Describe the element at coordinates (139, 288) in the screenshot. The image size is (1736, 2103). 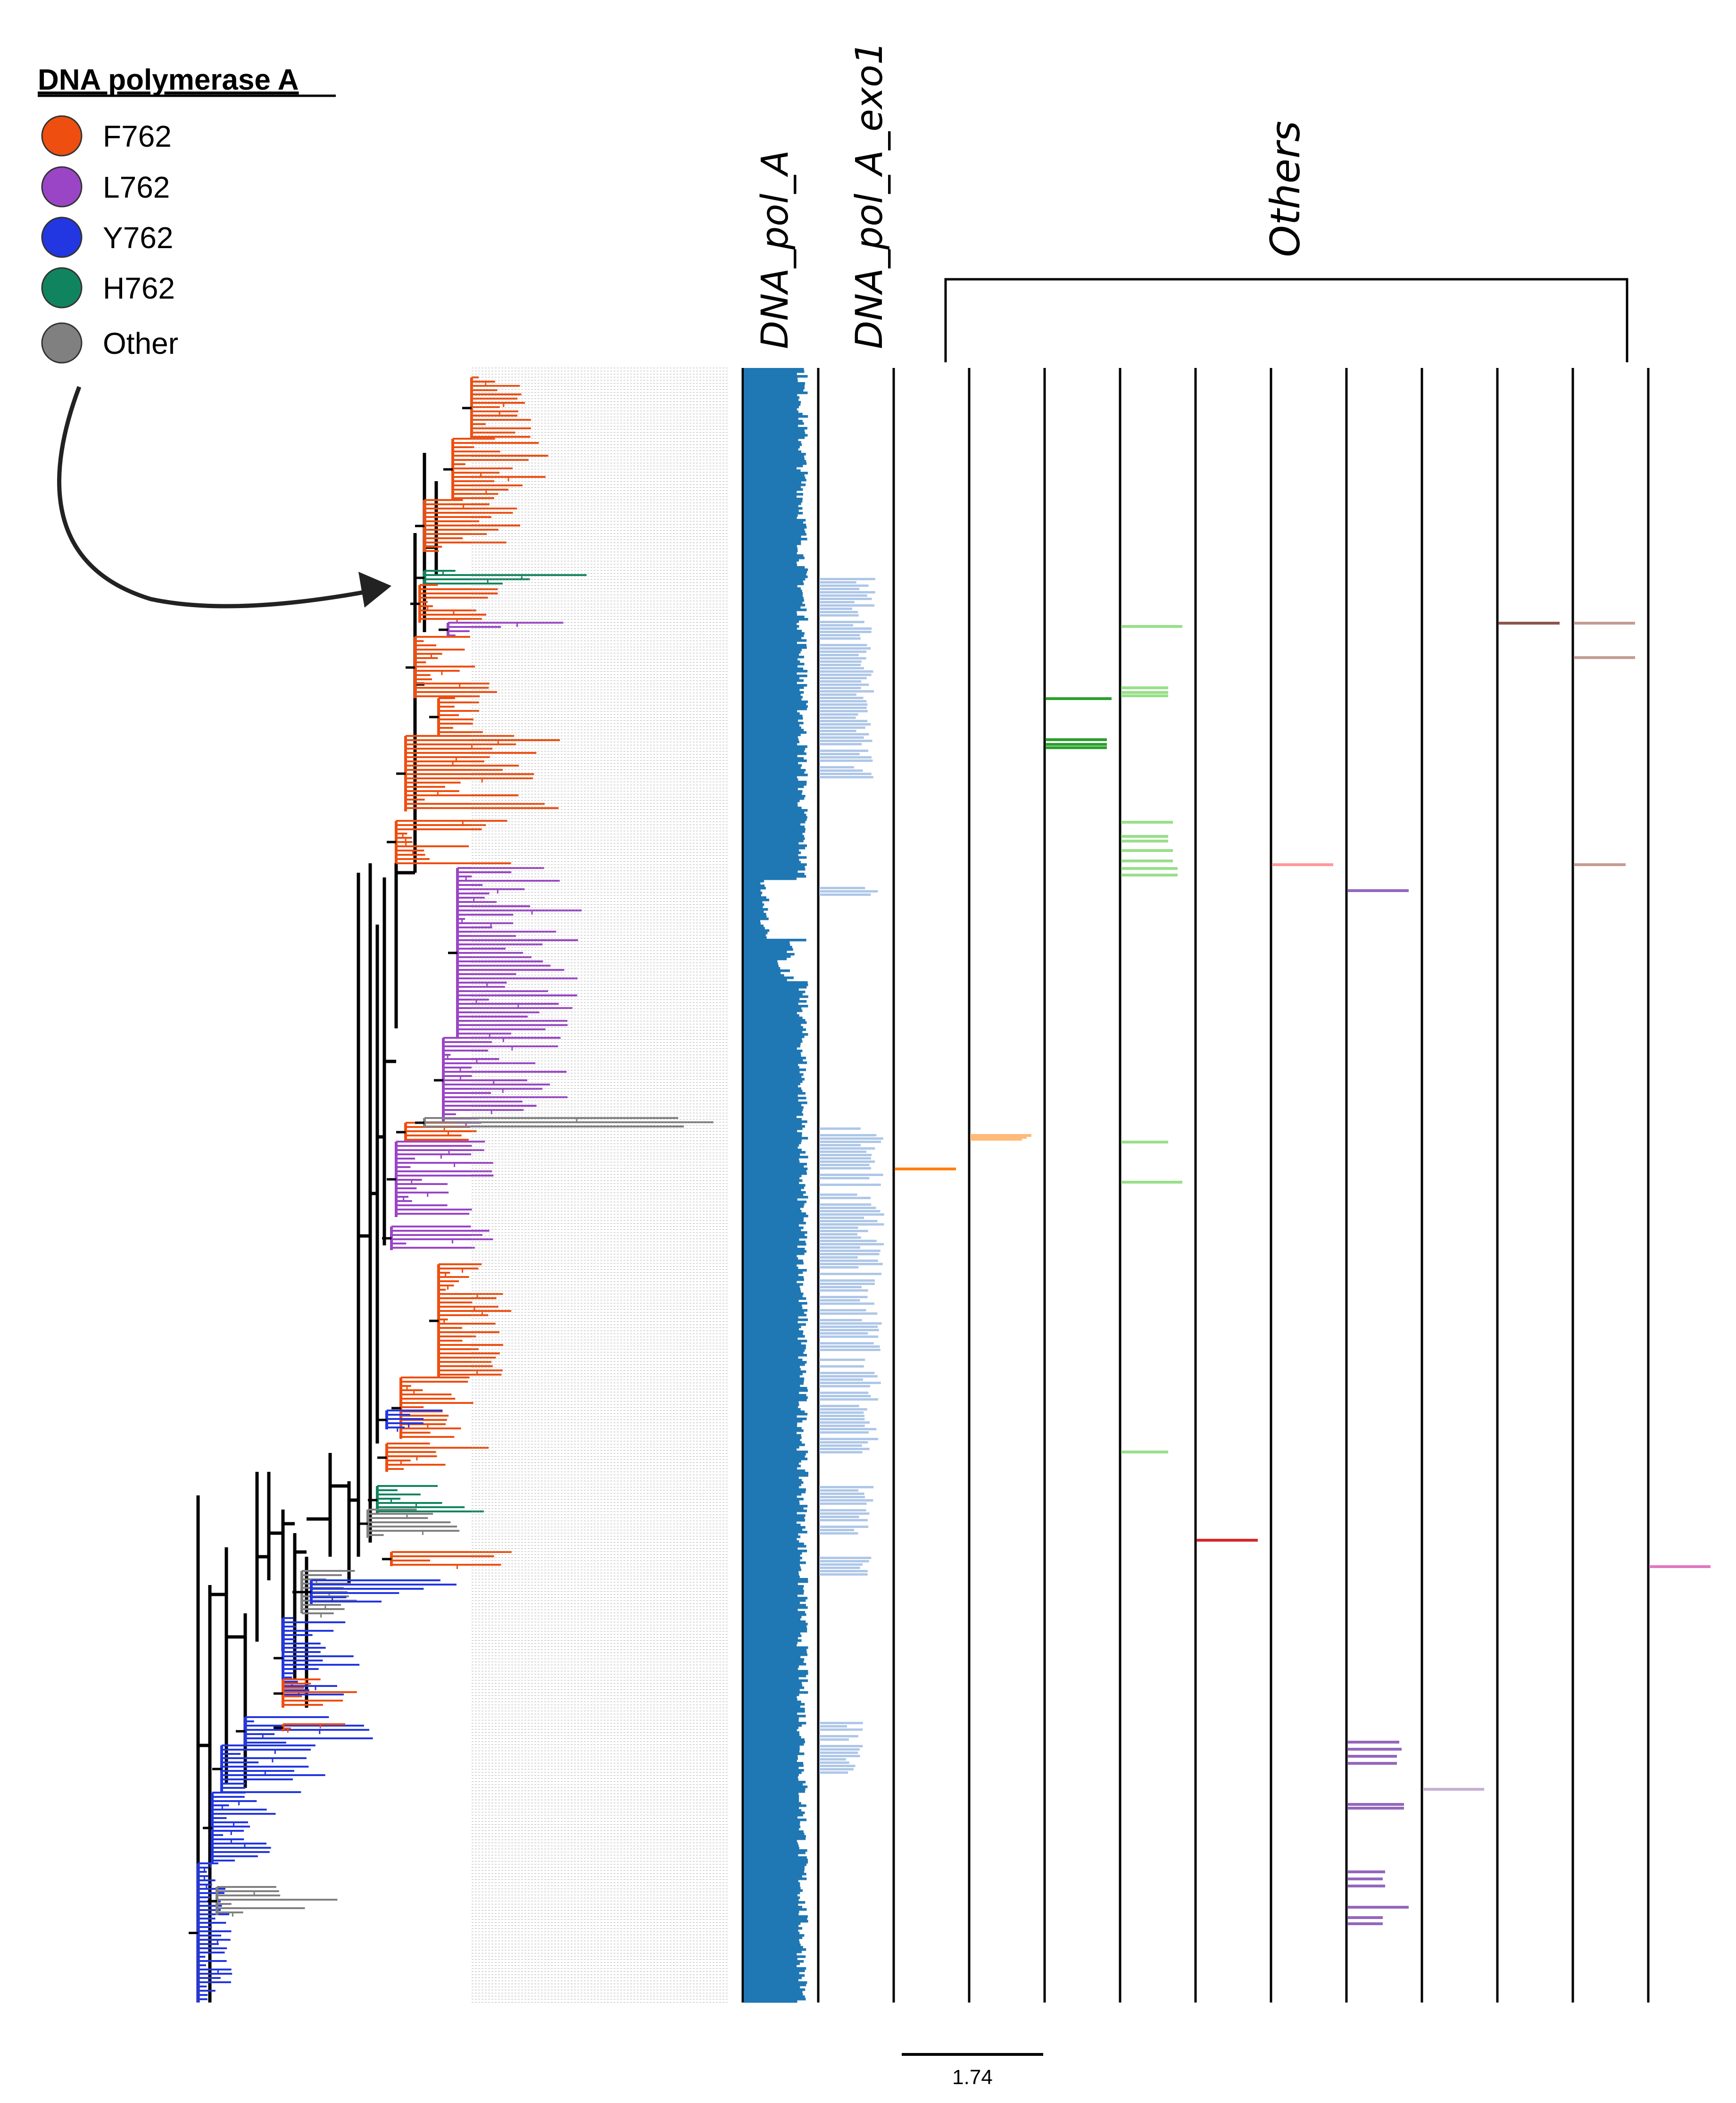
I see `legend-label-h762: H762` at that location.